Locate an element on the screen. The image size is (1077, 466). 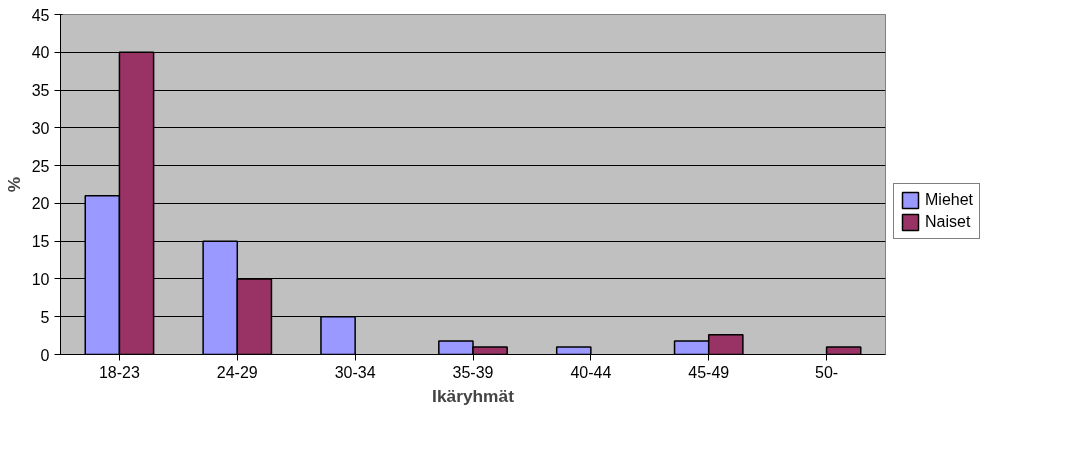
y-tick-label: 15 is located at coordinates (40, 242).